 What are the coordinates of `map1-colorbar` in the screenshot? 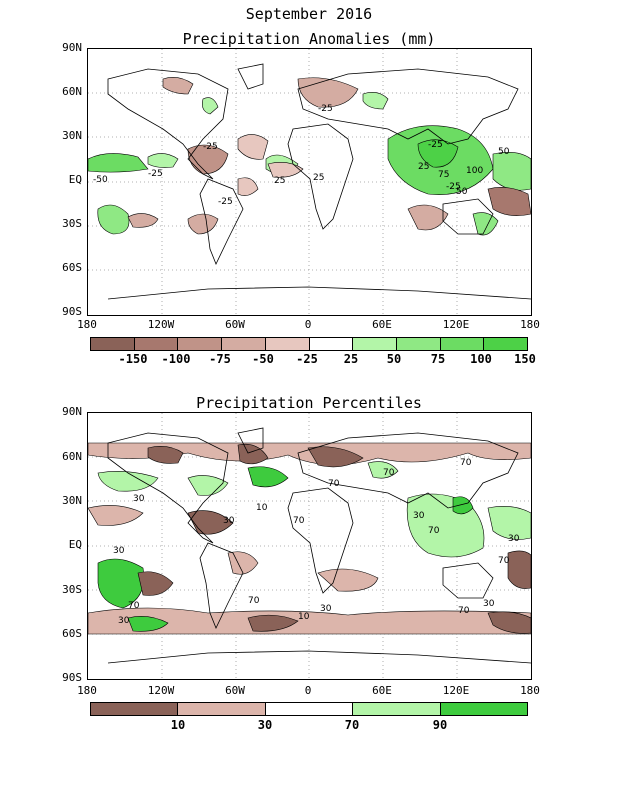 It's located at (309, 344).